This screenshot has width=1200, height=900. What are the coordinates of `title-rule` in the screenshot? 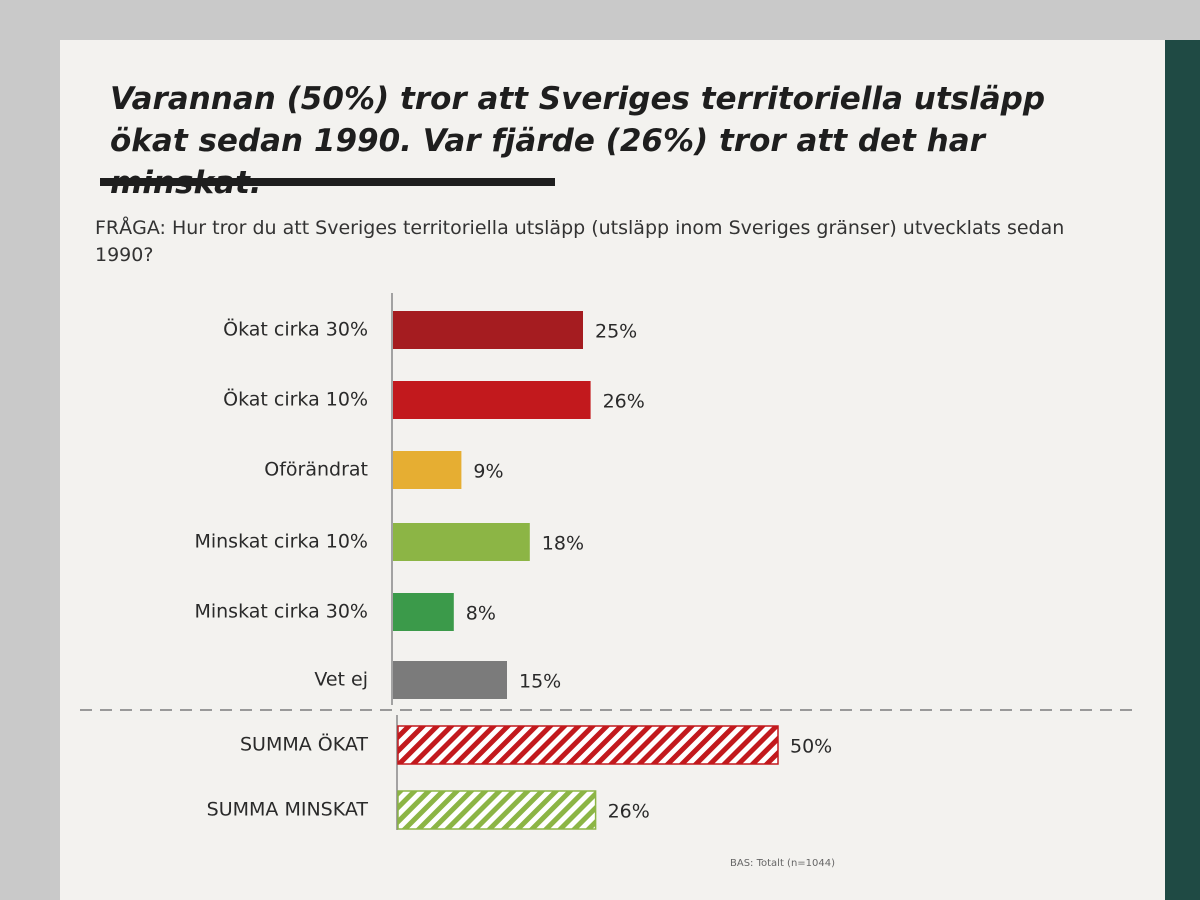 It's located at (327, 182).